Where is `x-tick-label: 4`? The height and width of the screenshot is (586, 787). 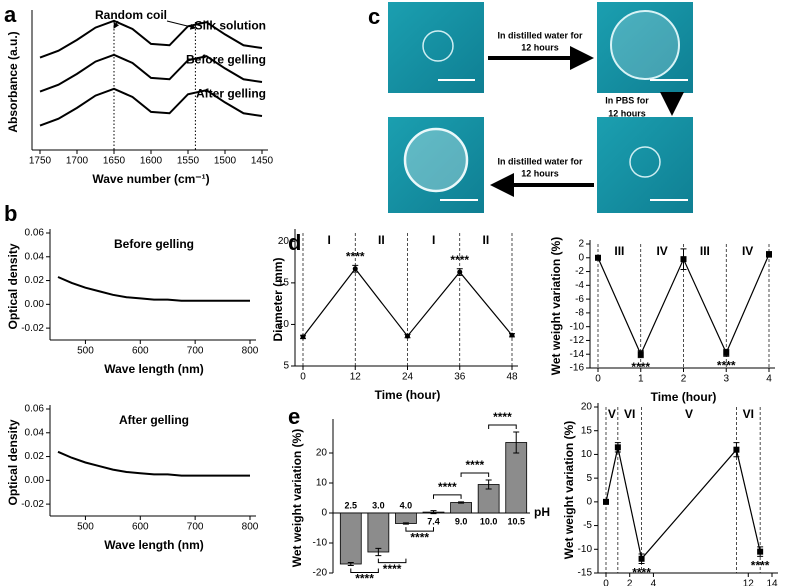 x-tick-label: 4 is located at coordinates (769, 379).